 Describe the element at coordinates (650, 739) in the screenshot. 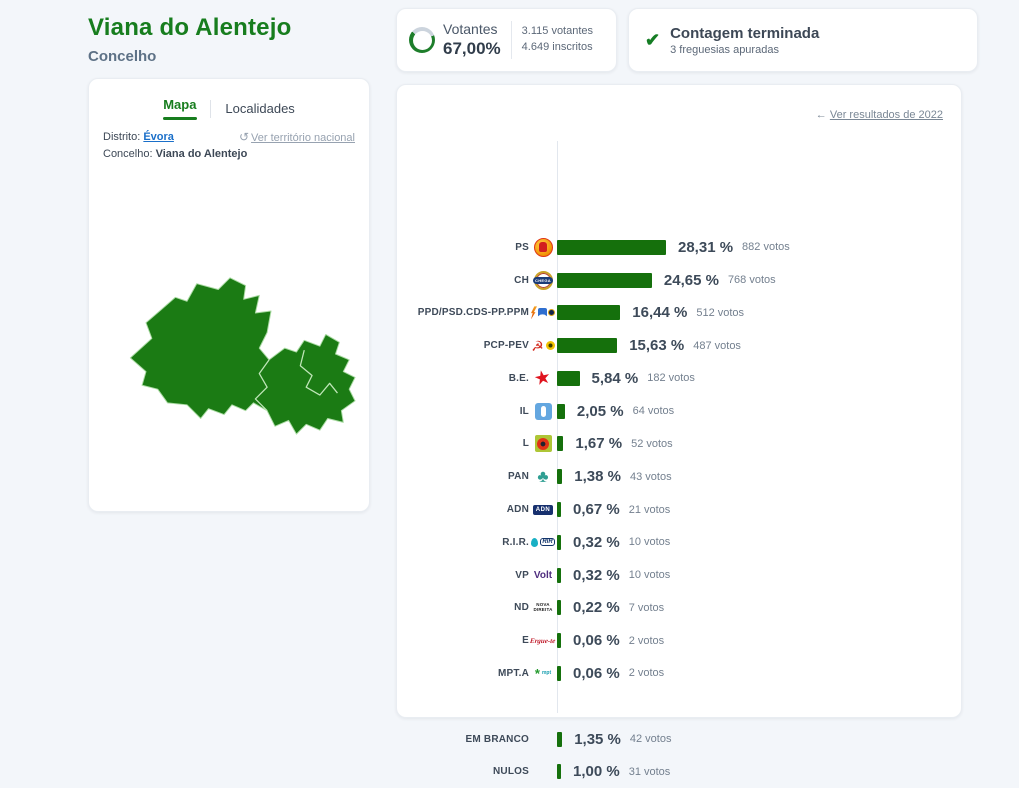

I see `votes-value: 42 votos` at that location.